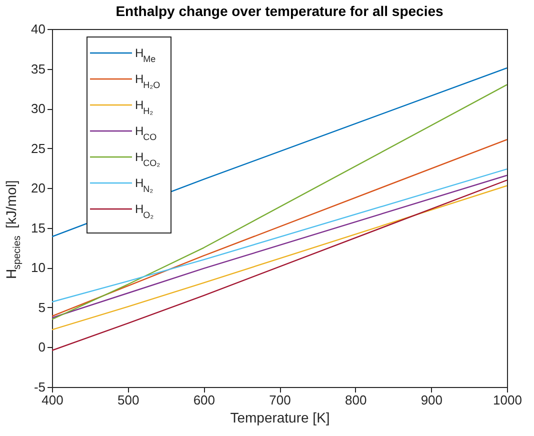  I want to click on y-tick-label: 30, so click(38, 108).